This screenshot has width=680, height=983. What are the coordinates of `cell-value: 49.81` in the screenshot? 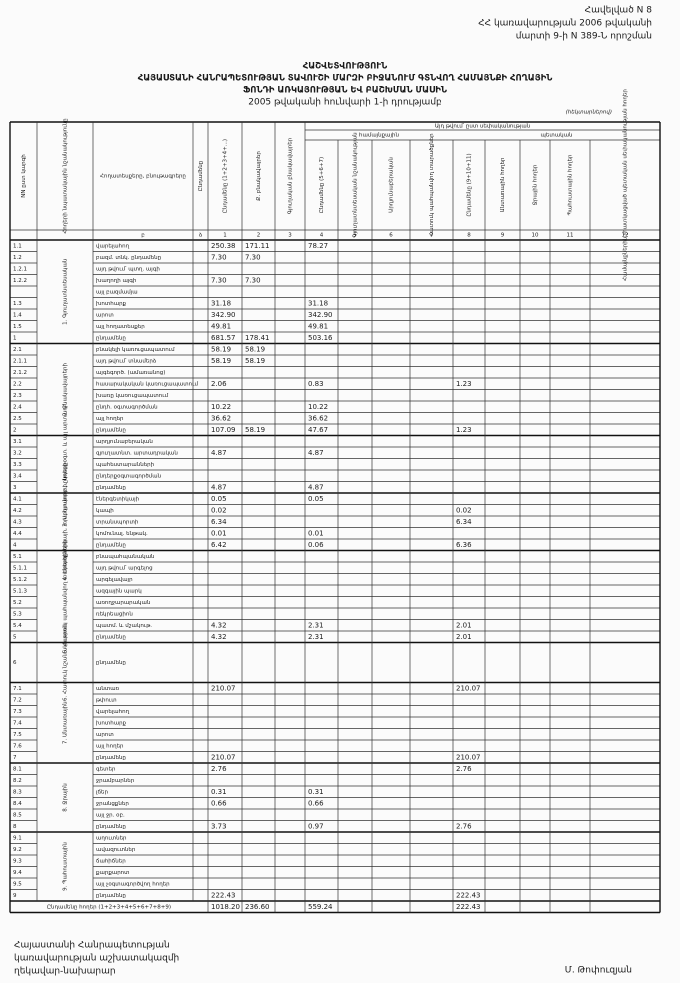 It's located at (318, 326).